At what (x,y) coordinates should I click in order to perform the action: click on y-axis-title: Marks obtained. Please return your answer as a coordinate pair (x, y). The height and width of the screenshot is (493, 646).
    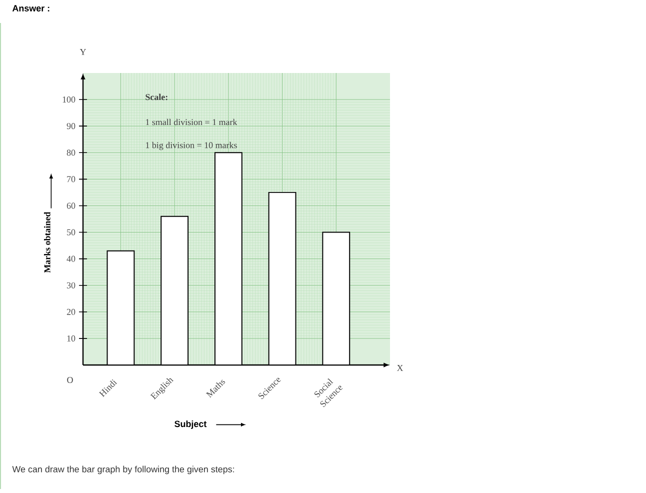
    Looking at the image, I should click on (47, 242).